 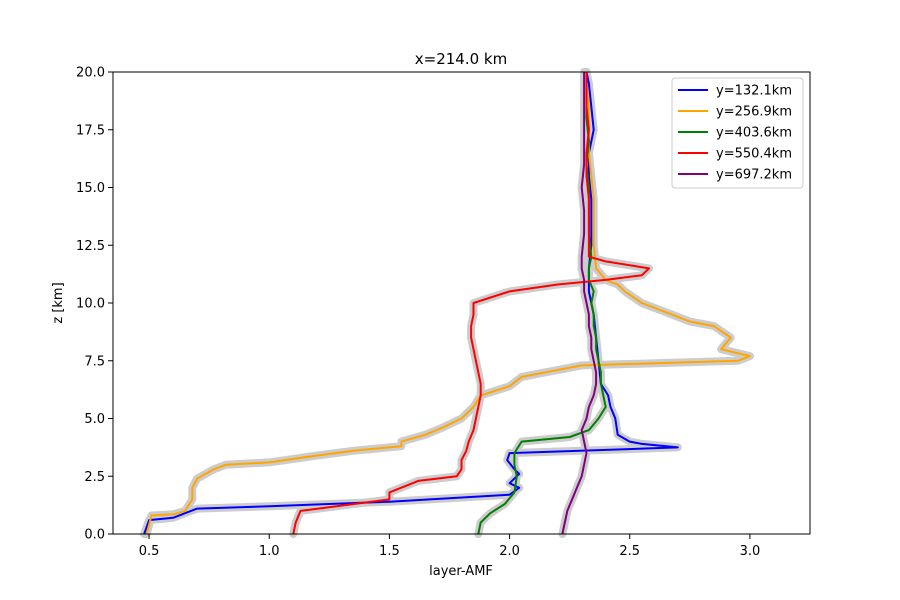 I want to click on y-tick-label: 7.5, so click(x=94, y=361).